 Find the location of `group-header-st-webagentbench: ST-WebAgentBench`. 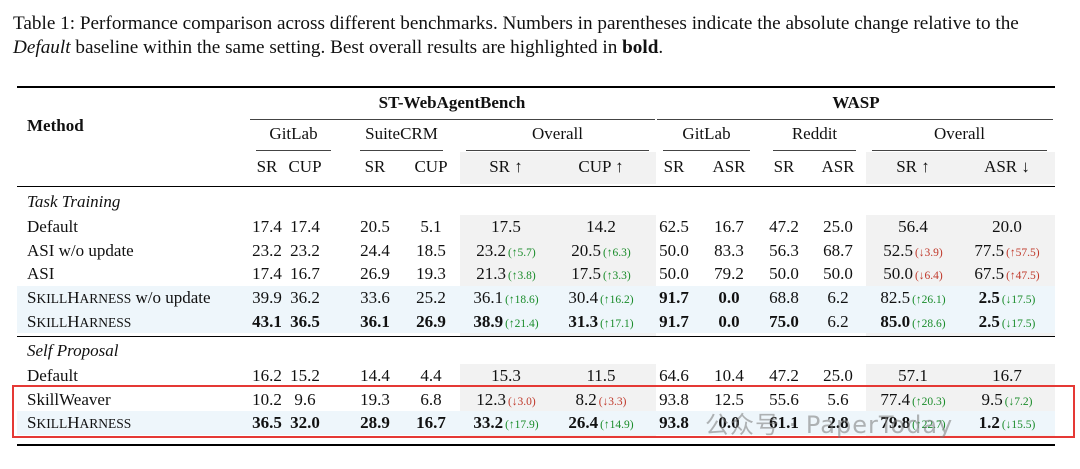

group-header-st-webagentbench: ST-WebAgentBench is located at coordinates (452, 102).